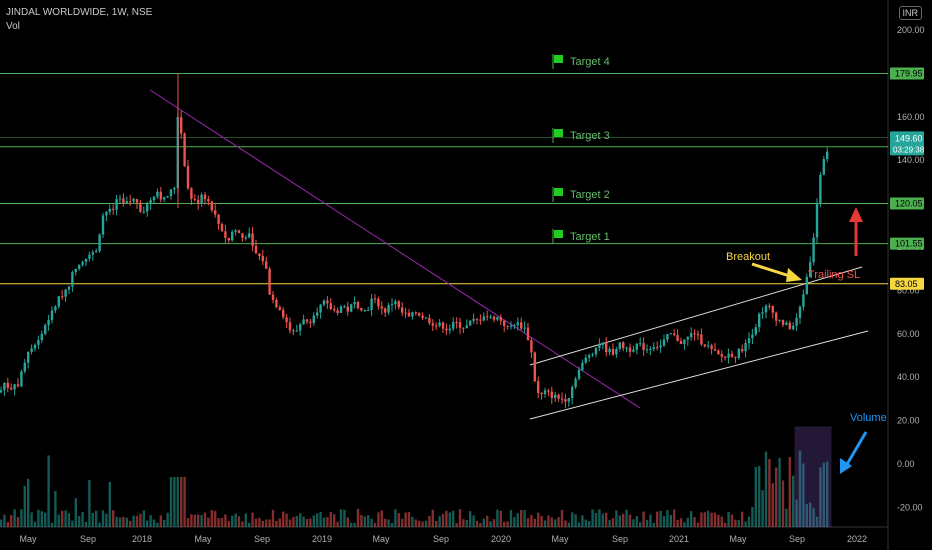 The image size is (932, 550). Describe the element at coordinates (910, 13) in the screenshot. I see `currency-badge: INR` at that location.